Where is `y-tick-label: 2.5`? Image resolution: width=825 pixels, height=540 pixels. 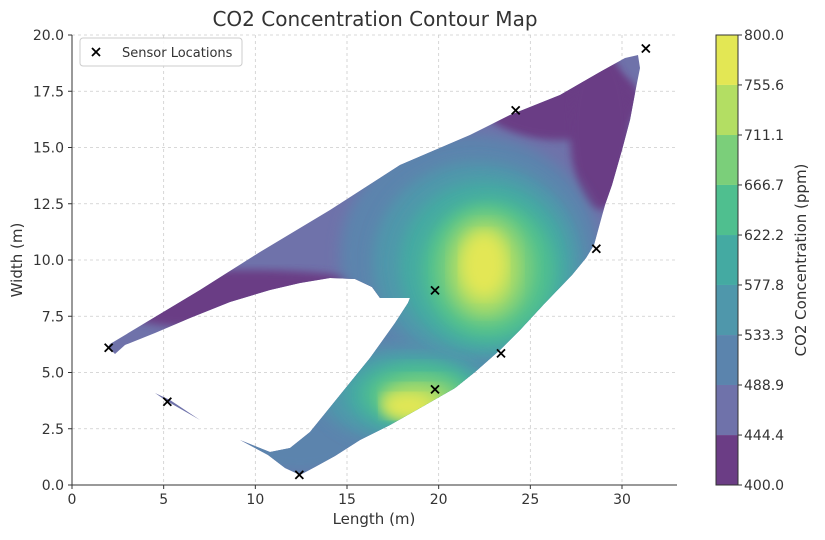
y-tick-label: 2.5 is located at coordinates (53, 430).